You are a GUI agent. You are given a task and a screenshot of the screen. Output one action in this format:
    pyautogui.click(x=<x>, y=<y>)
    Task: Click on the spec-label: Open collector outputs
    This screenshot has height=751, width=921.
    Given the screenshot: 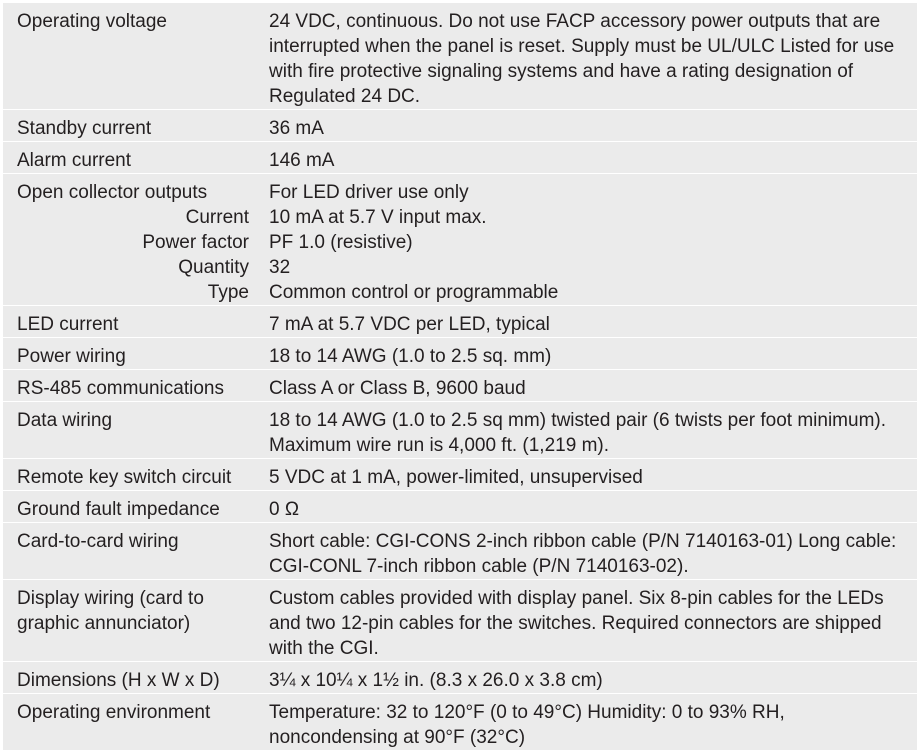 What is the action you would take?
    pyautogui.click(x=112, y=192)
    